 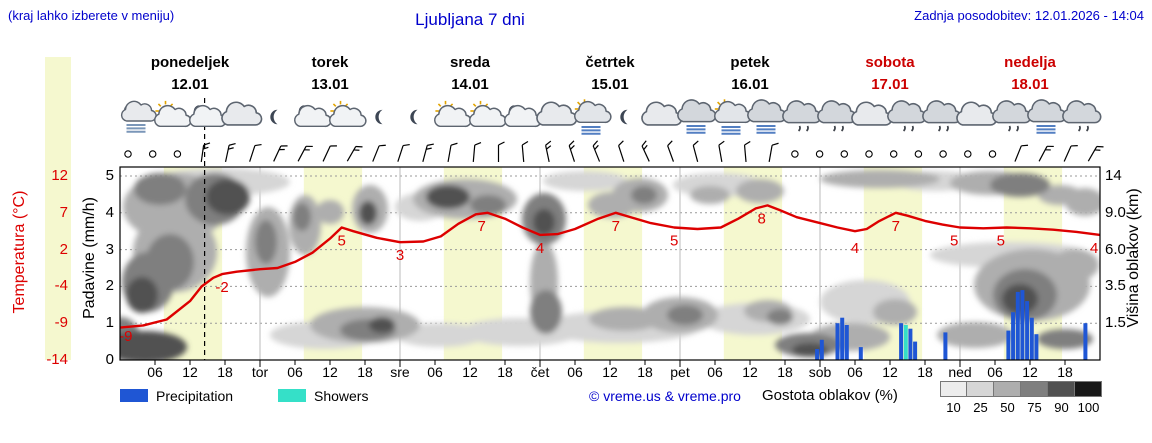 I want to click on cloud-tick-9.0: 9.0, so click(x=1115, y=212).